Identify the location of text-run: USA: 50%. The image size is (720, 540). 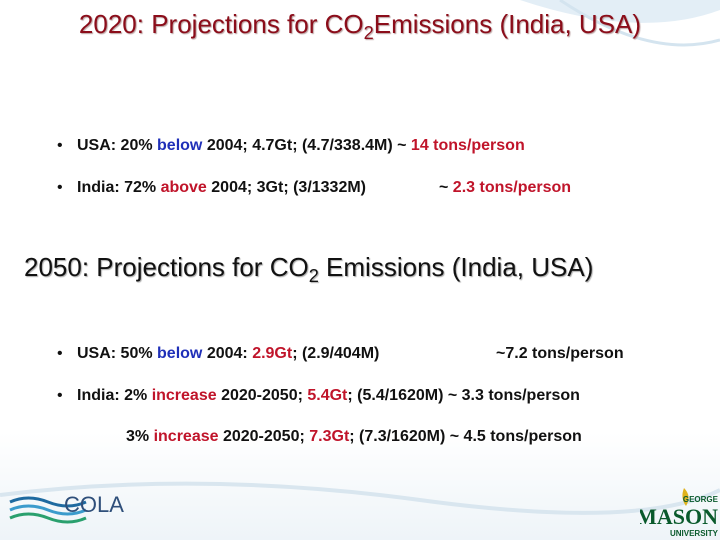
(117, 353).